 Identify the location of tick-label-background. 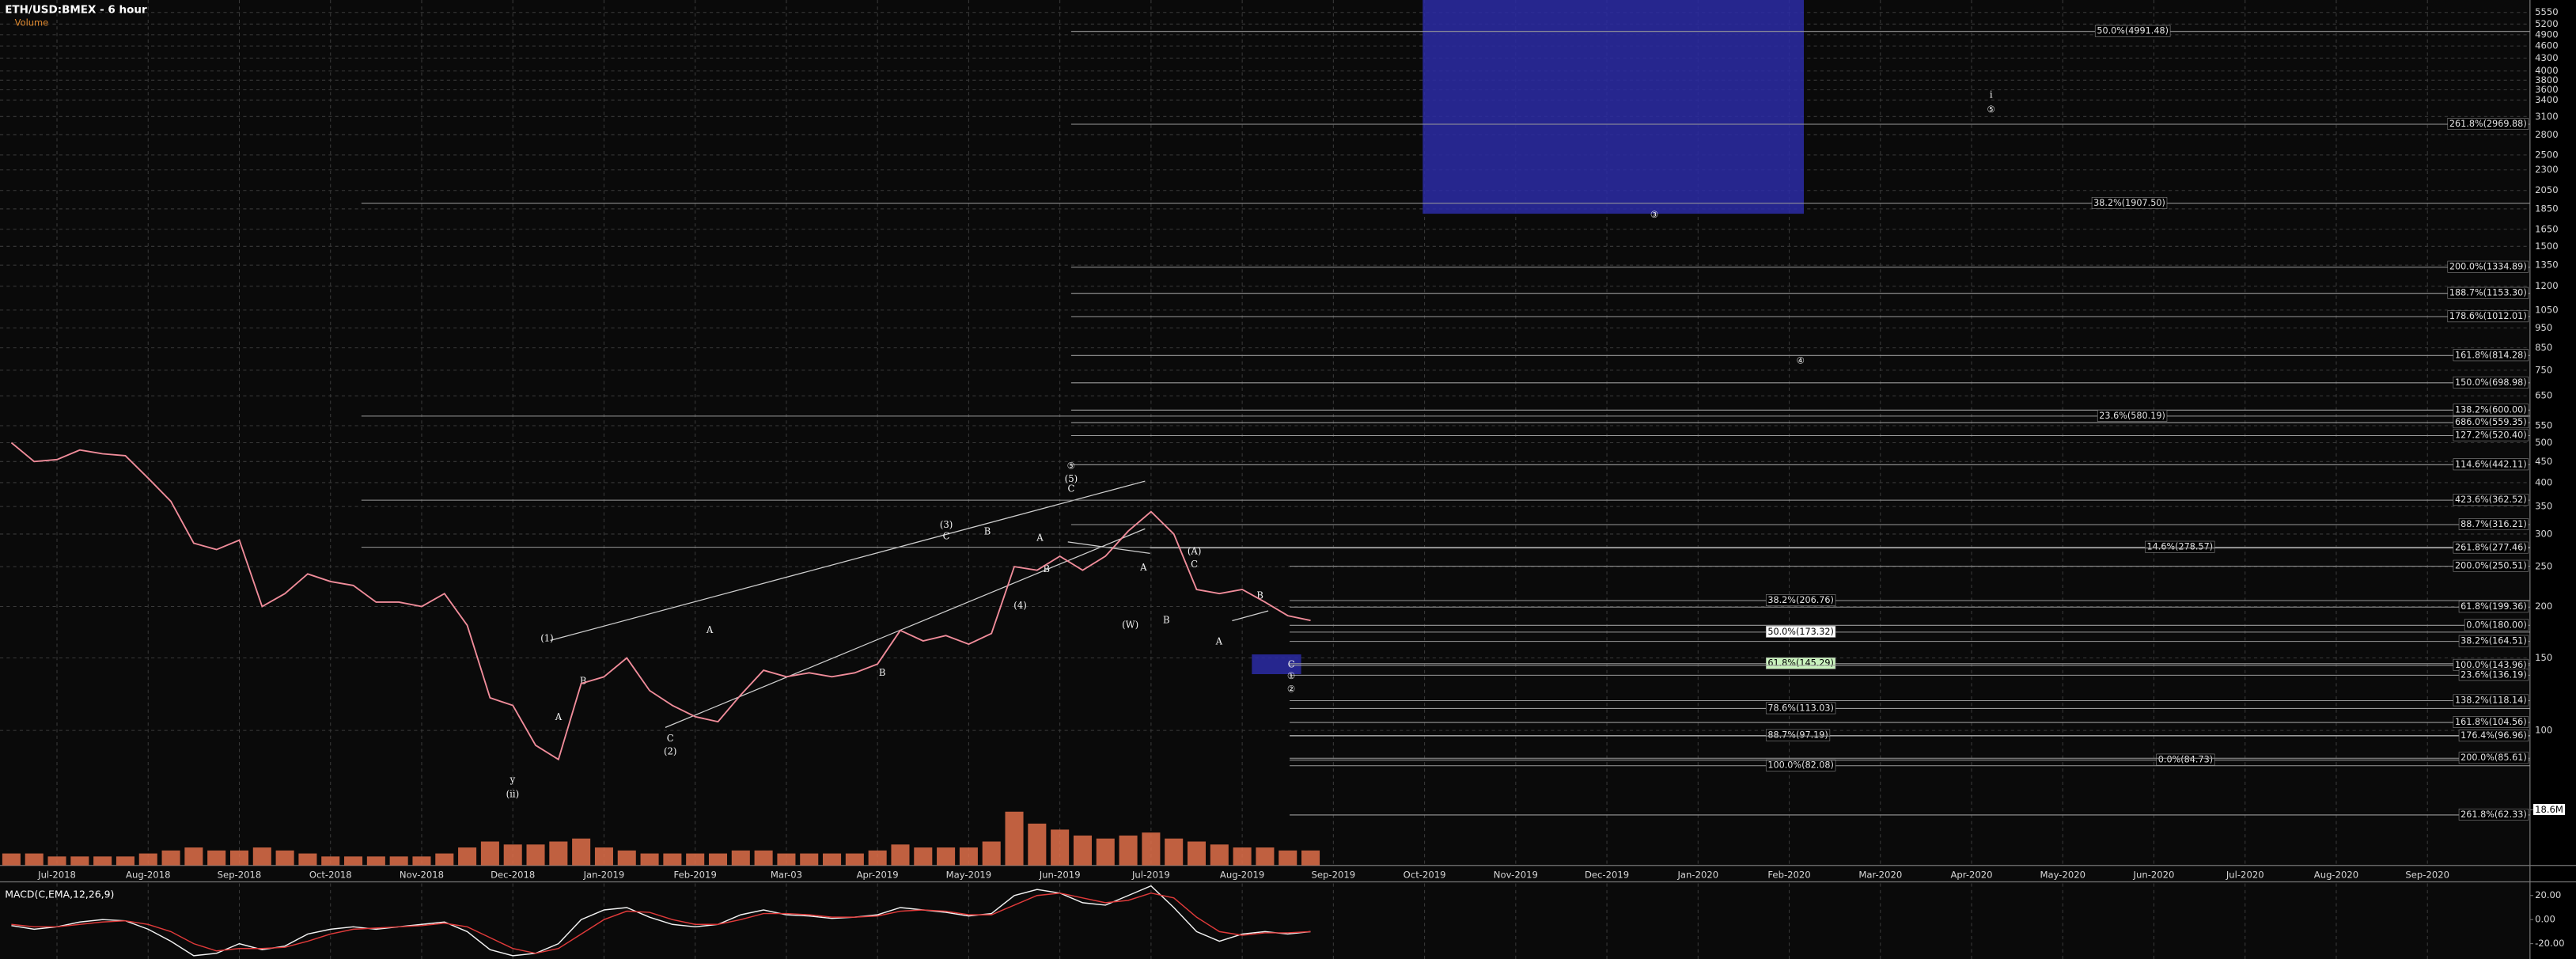
(2549, 810).